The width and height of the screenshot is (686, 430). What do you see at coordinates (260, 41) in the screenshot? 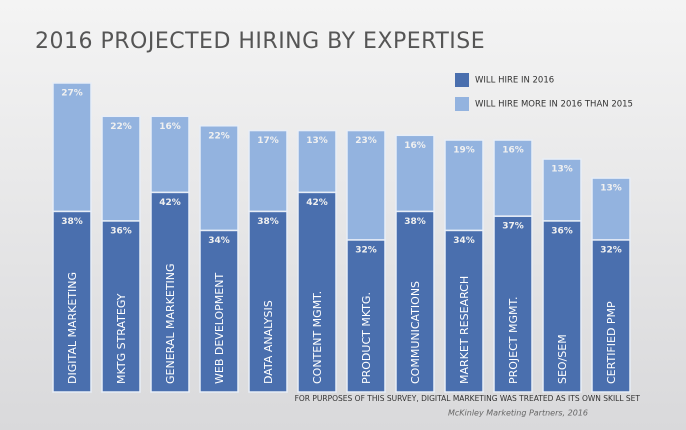
I see `chart-title: 2016 PROJECTED HIRING BY EXPERTISE` at bounding box center [260, 41].